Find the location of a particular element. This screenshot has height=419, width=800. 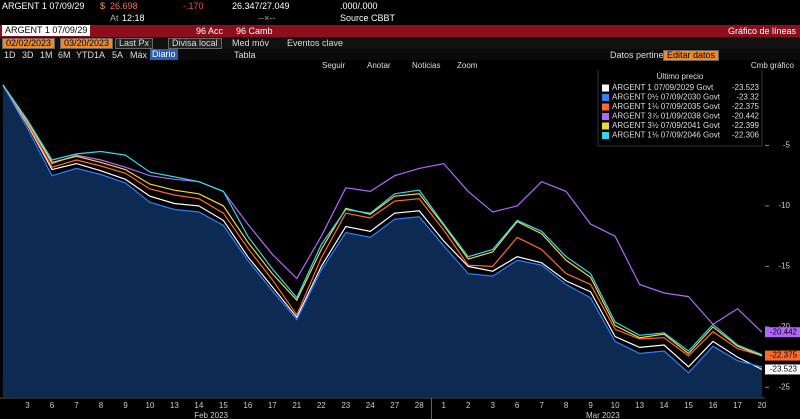

key-events: Eventos clave is located at coordinates (315, 43).